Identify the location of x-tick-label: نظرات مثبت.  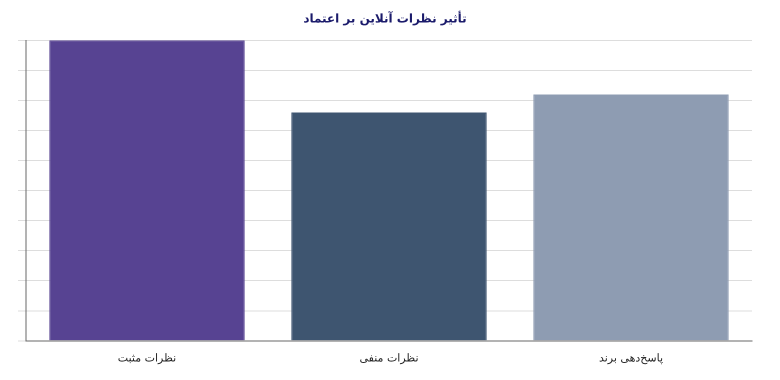
(147, 357).